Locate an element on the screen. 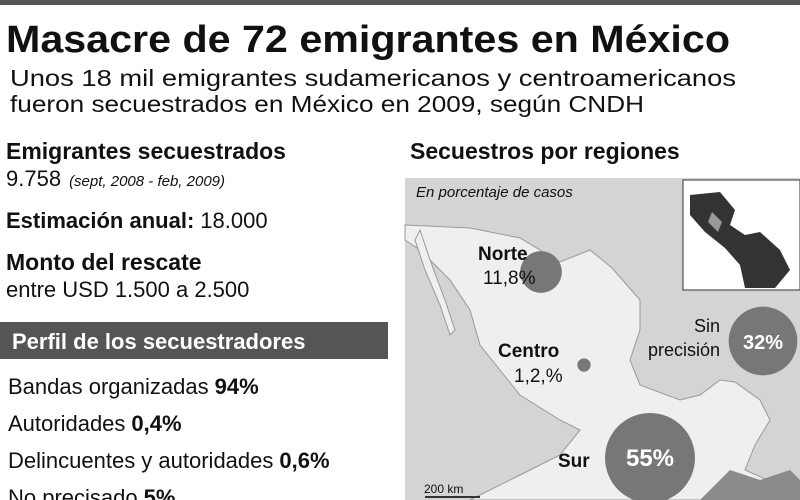  region-value: 32% is located at coordinates (763, 343).